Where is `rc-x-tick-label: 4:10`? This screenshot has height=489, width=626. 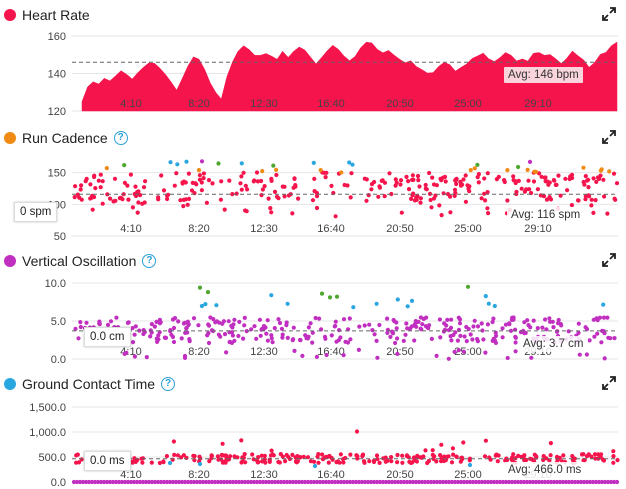 rc-x-tick-label: 4:10 is located at coordinates (130, 229).